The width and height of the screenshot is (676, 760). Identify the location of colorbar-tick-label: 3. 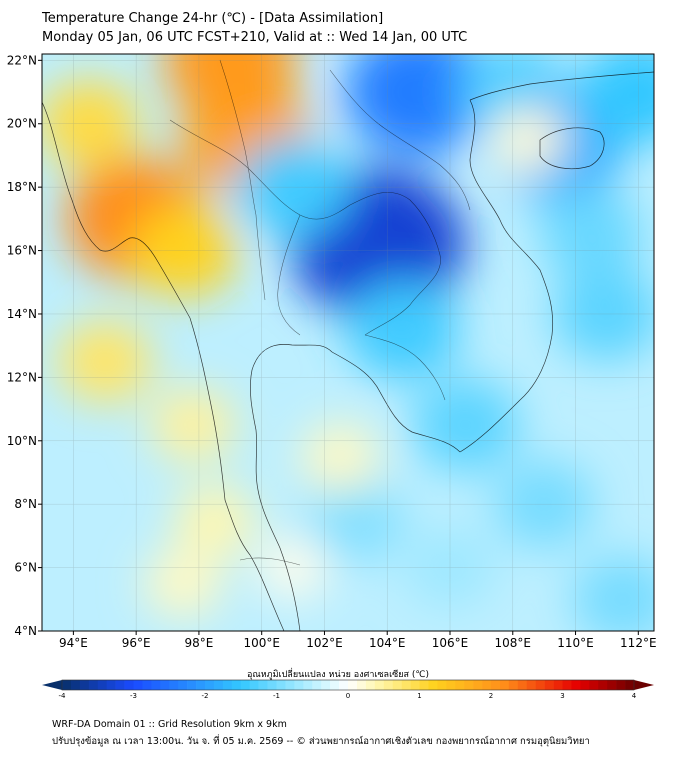
(562, 696).